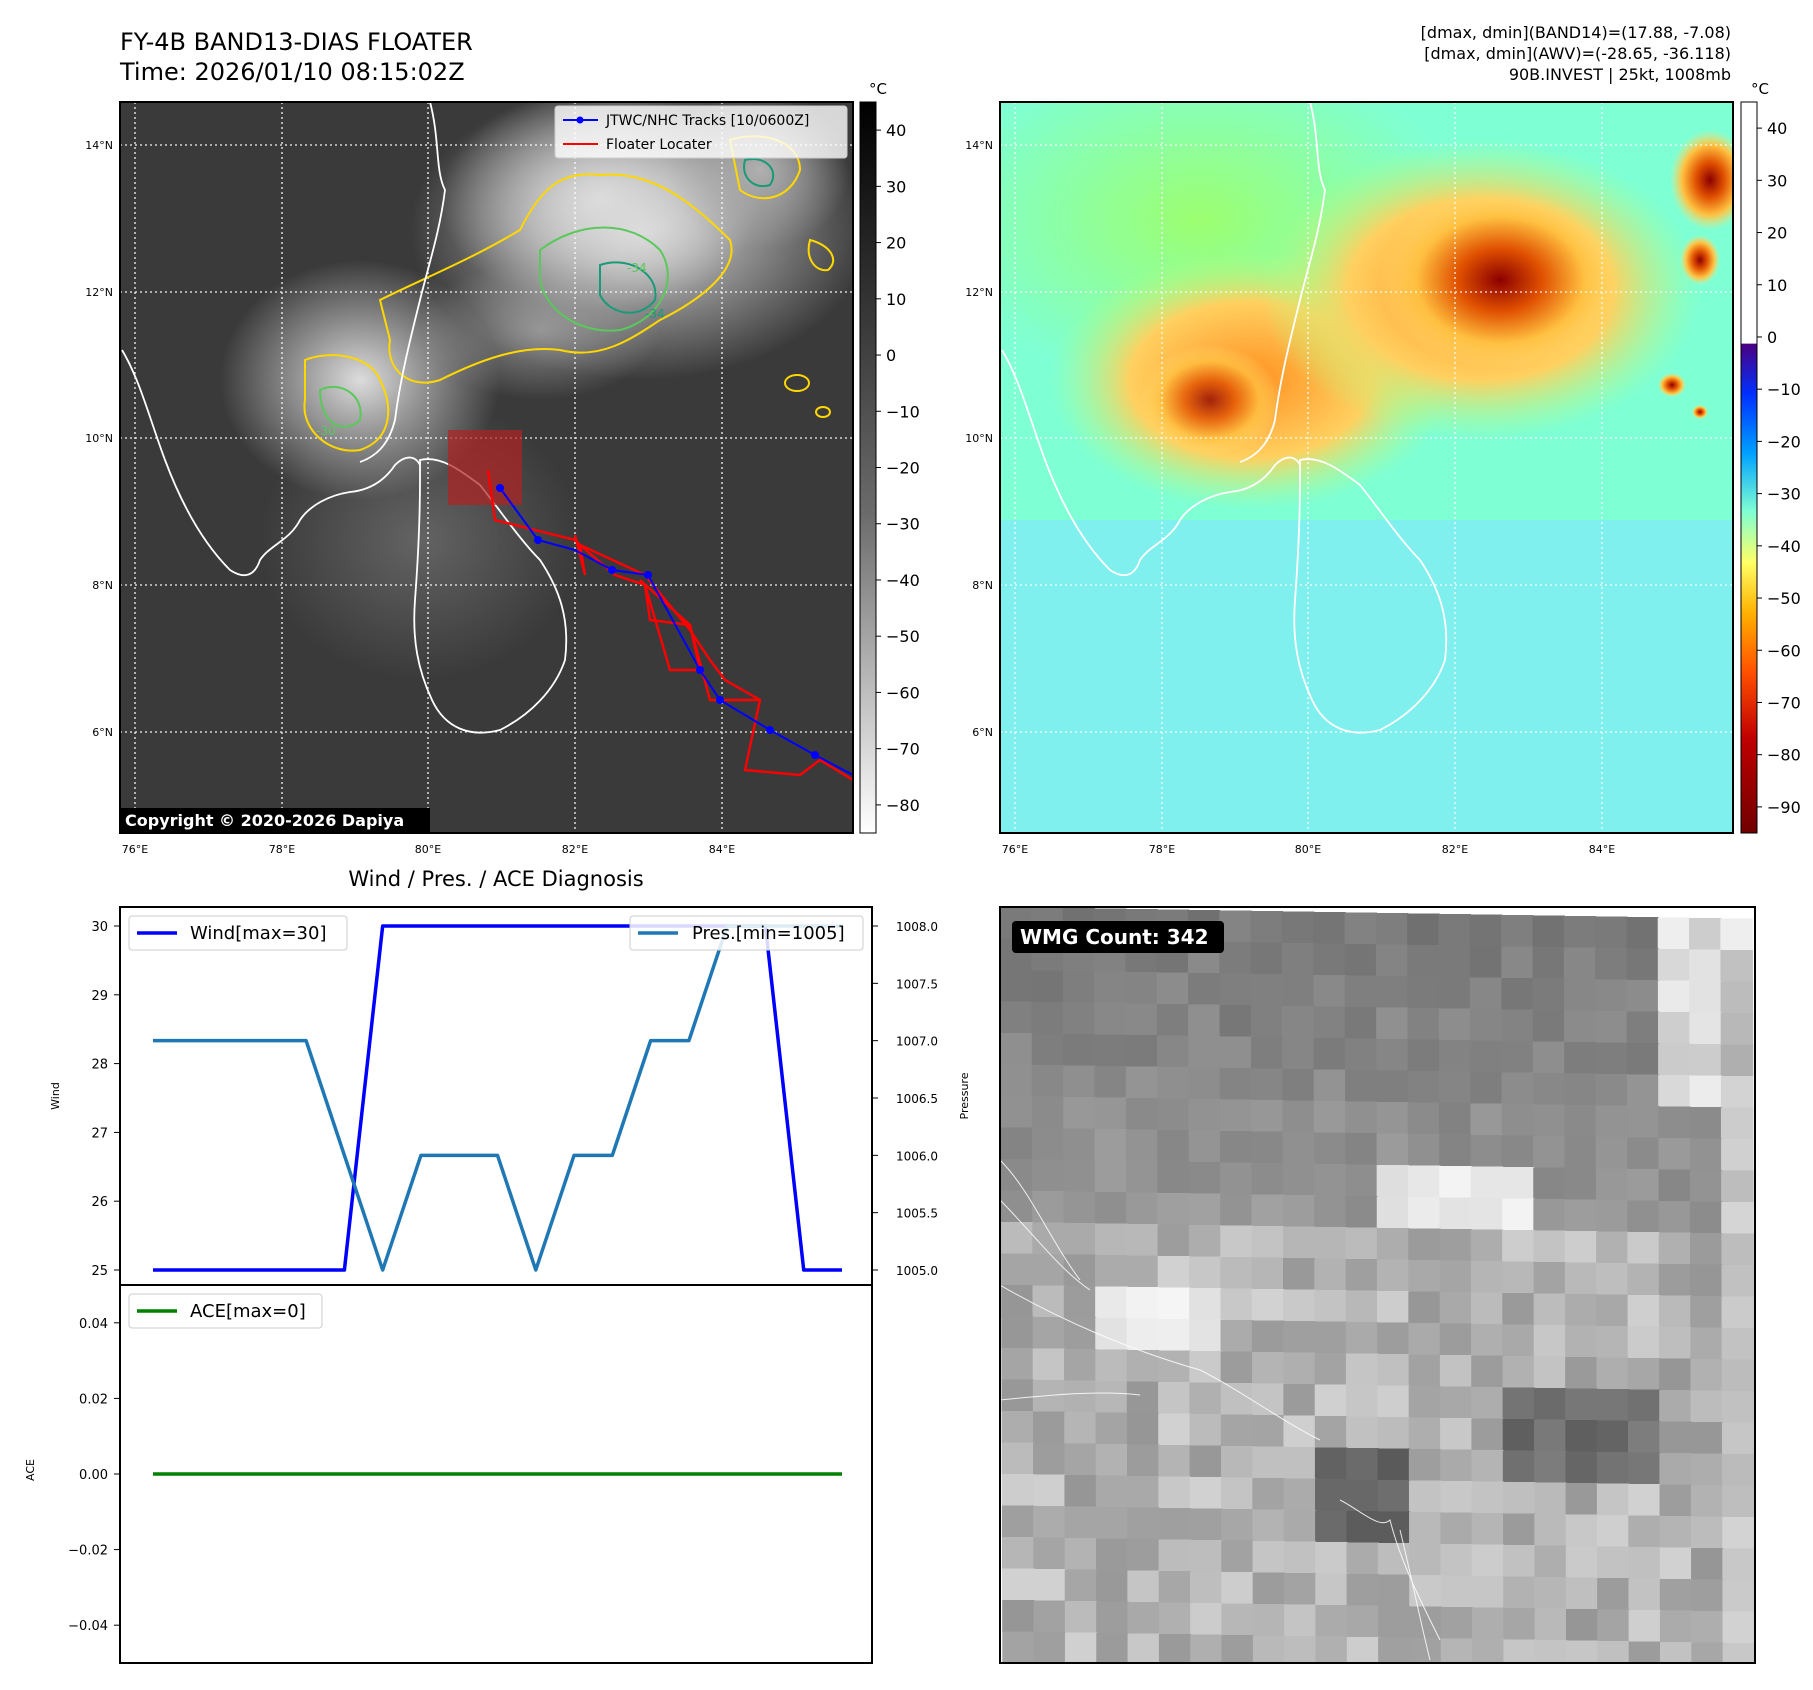 The height and width of the screenshot is (1690, 1813). What do you see at coordinates (1777, 285) in the screenshot?
I see `wv-colorbar-tick-label: 10` at bounding box center [1777, 285].